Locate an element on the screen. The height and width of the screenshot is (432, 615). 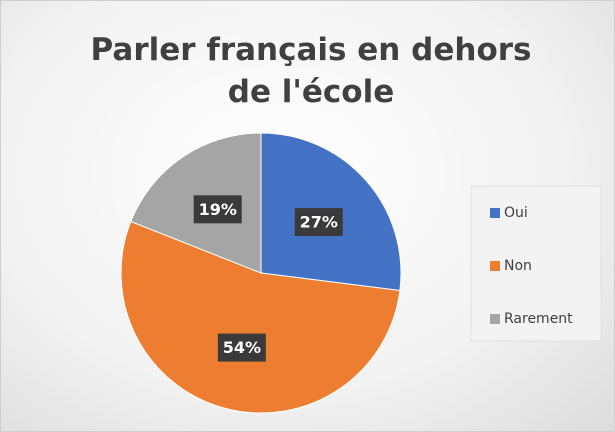
legend-label: Oui is located at coordinates (516, 213).